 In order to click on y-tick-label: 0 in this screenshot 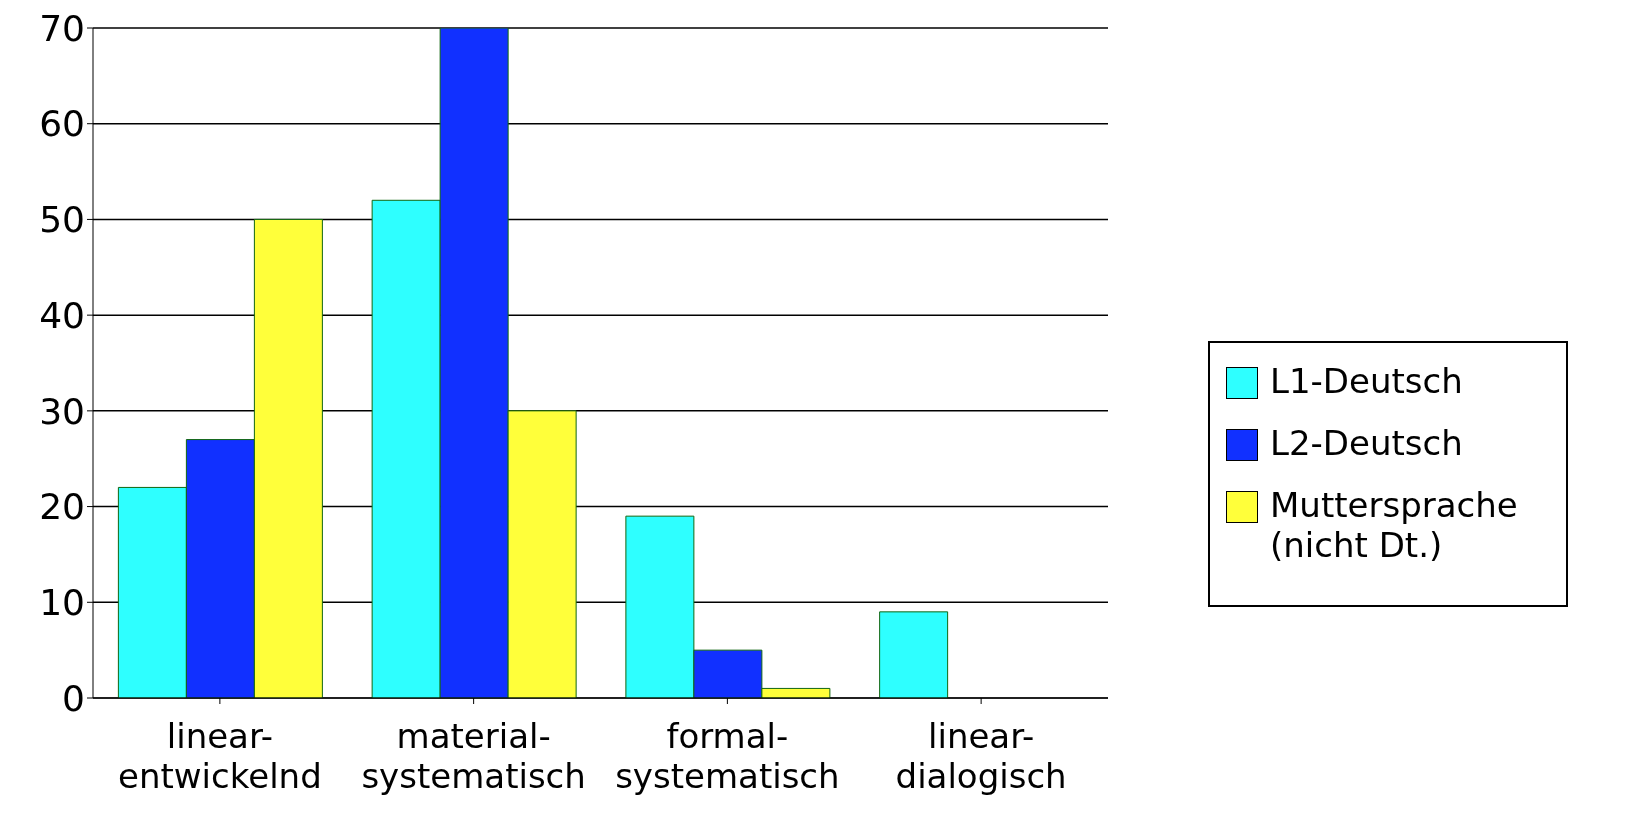, I will do `click(73, 698)`.